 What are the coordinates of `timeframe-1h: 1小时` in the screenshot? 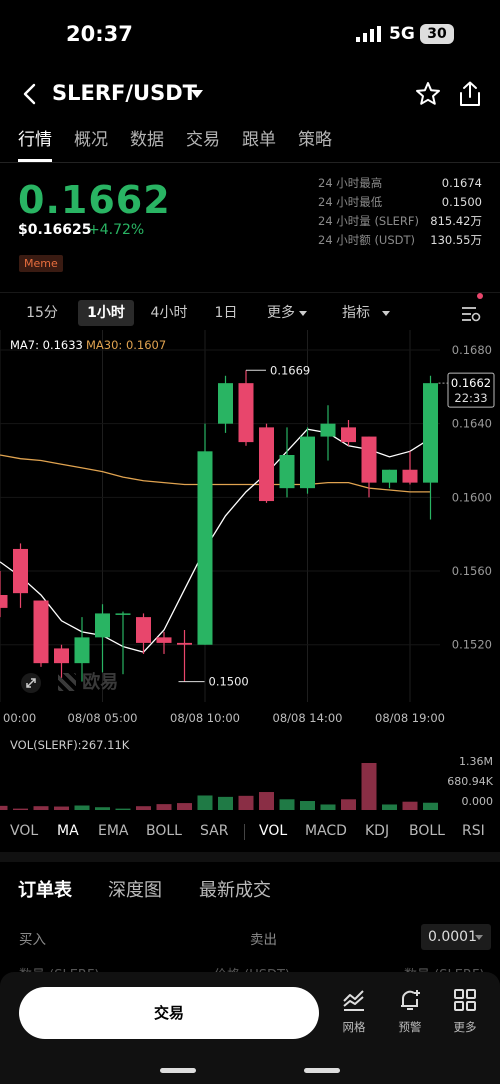 It's located at (106, 313).